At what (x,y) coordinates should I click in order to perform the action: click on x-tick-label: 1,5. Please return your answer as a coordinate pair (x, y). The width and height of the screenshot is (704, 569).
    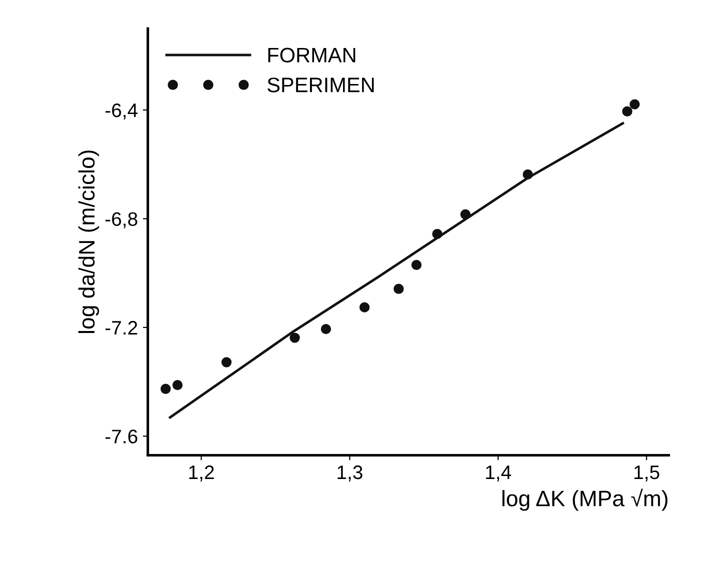
    Looking at the image, I should click on (647, 474).